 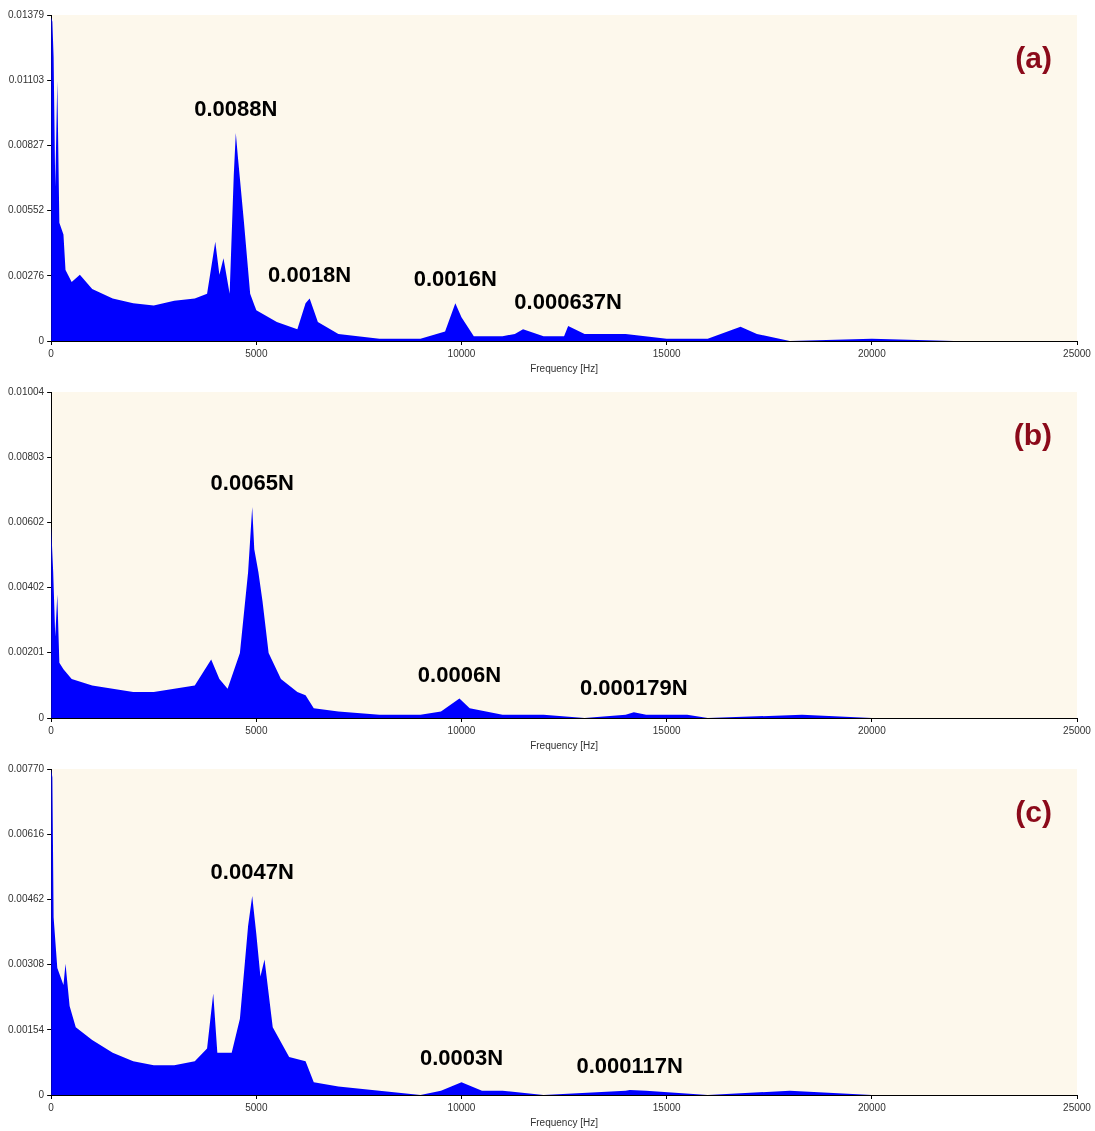 What do you see at coordinates (26, 457) in the screenshot?
I see `y-tick-label: 0.00803` at bounding box center [26, 457].